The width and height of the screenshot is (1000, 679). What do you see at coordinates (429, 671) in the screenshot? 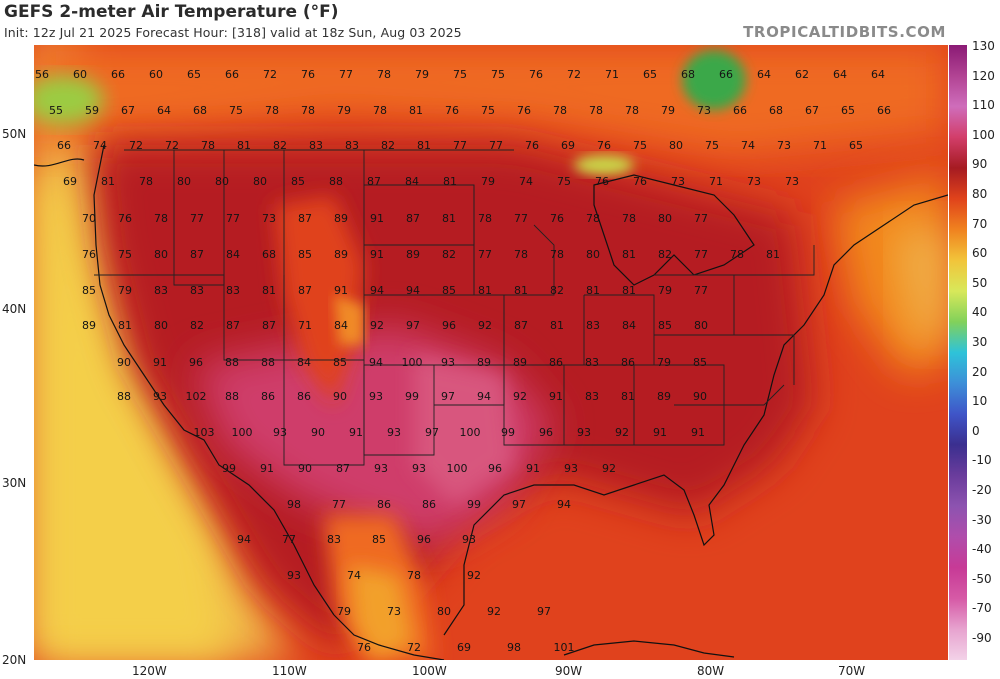
I see `lon-label-100w: 100W` at bounding box center [429, 671].